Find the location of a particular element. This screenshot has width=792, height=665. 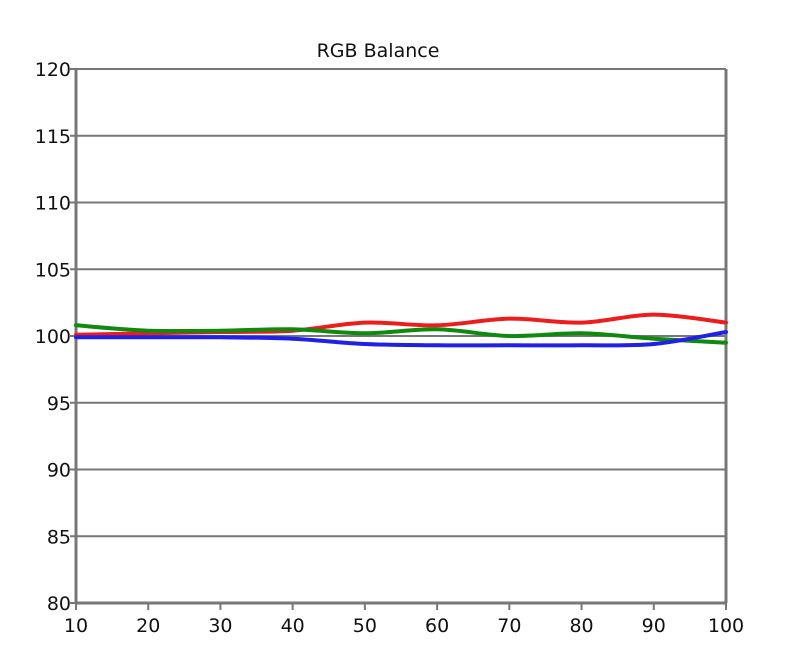

x-tick-label-50: 50 is located at coordinates (365, 626).